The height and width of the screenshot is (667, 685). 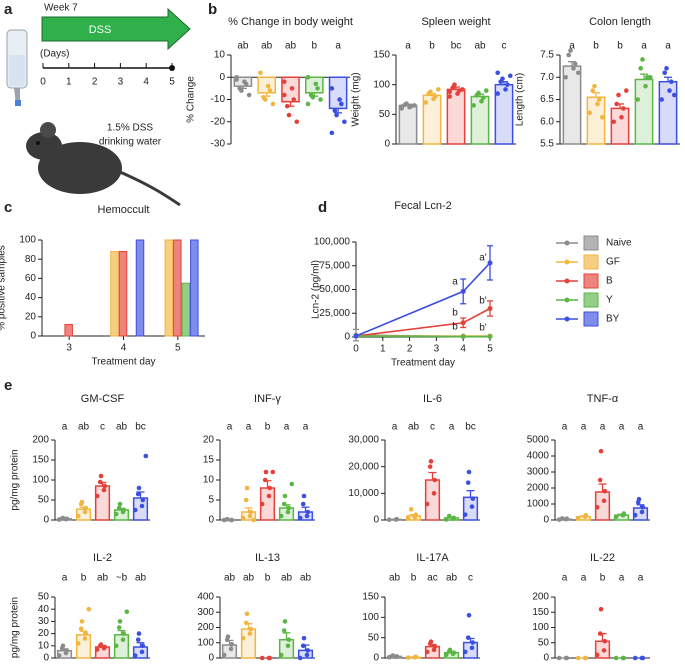 What do you see at coordinates (98, 107) in the screenshot?
I see `schematic` at bounding box center [98, 107].